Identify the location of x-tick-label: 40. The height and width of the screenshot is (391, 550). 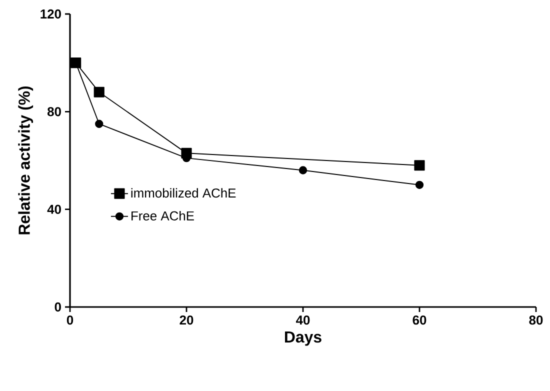
(303, 320).